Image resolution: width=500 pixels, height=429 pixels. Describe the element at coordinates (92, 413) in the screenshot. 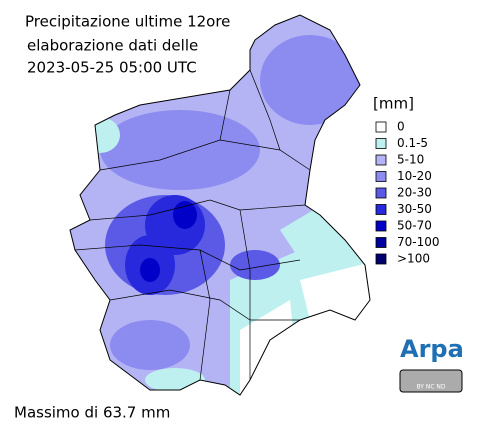

I see `footer: Massimo di 63.7 mm` at that location.